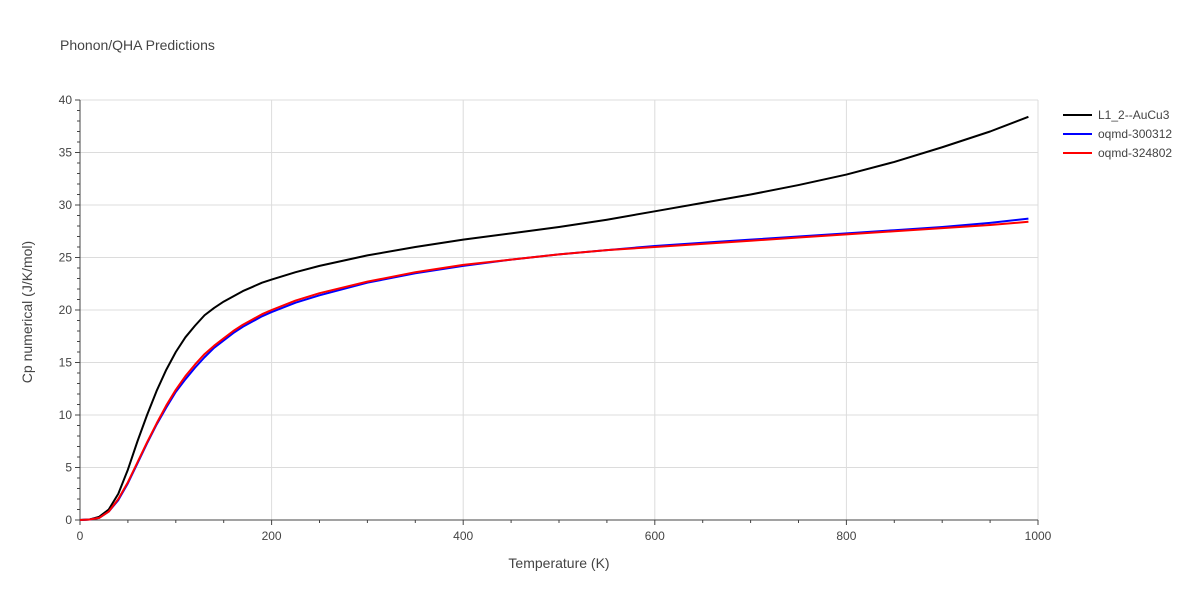 The width and height of the screenshot is (1200, 600). I want to click on x-tick-label: 0, so click(80, 536).